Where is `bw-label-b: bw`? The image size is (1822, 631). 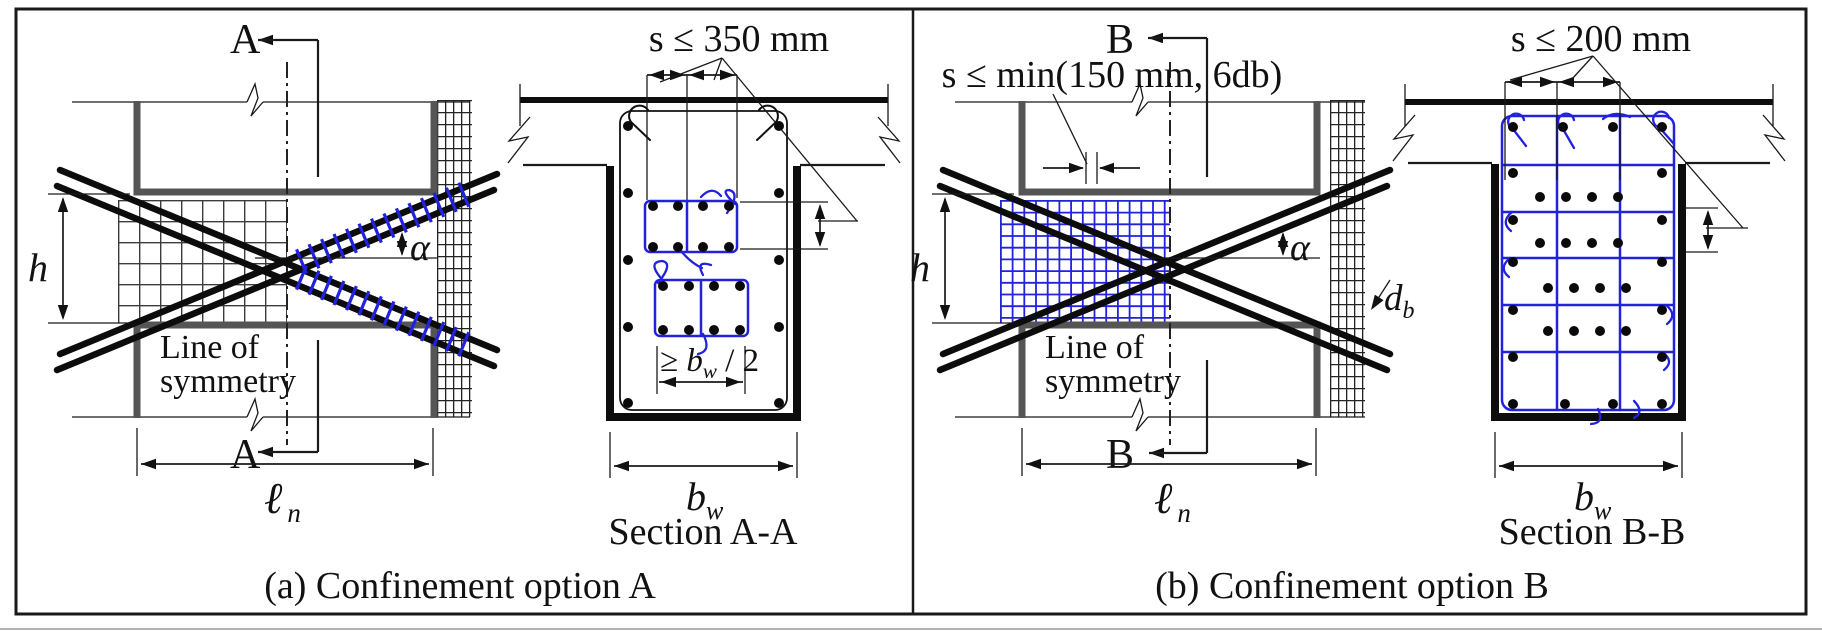 bw-label-b: bw is located at coordinates (1593, 499).